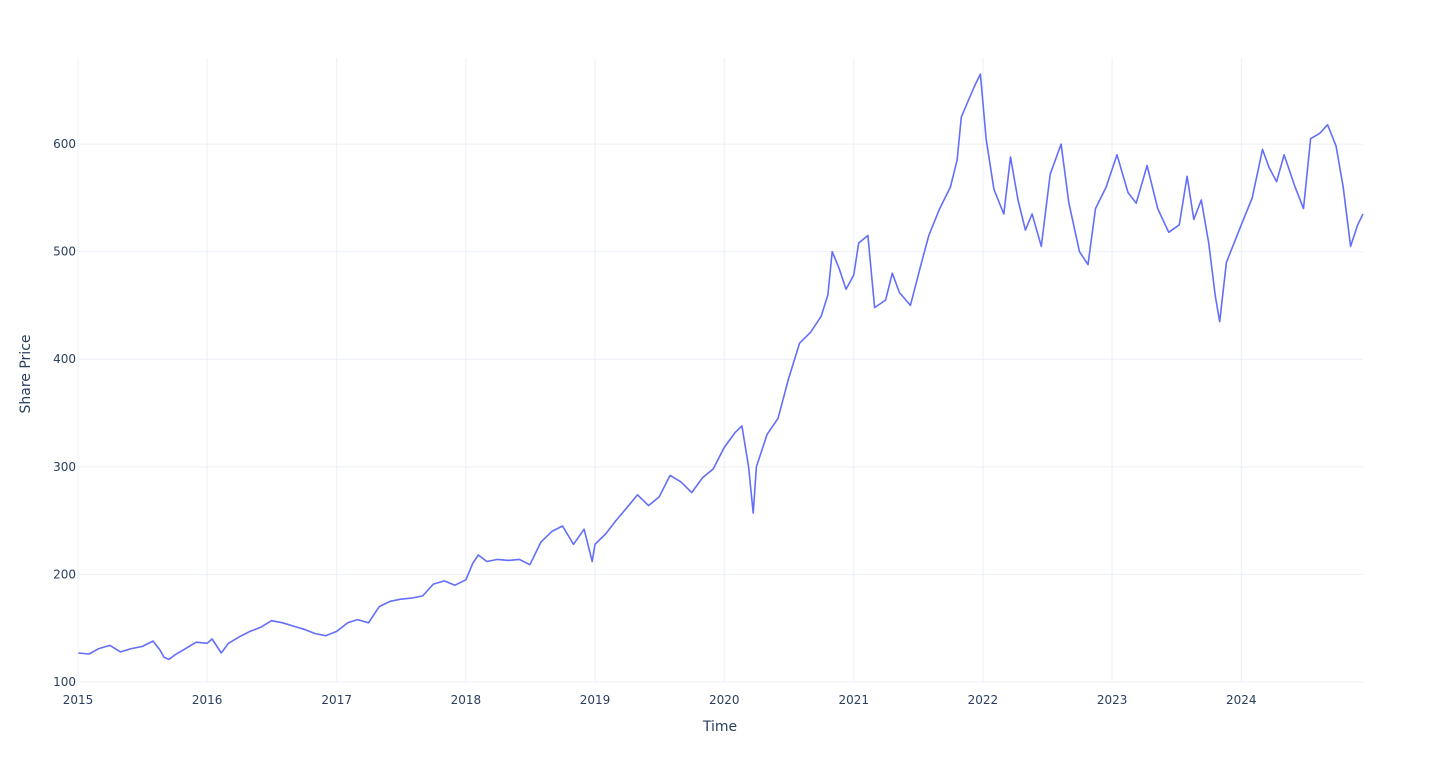 The height and width of the screenshot is (768, 1440). What do you see at coordinates (64, 144) in the screenshot?
I see `y-tick-label: 600` at bounding box center [64, 144].